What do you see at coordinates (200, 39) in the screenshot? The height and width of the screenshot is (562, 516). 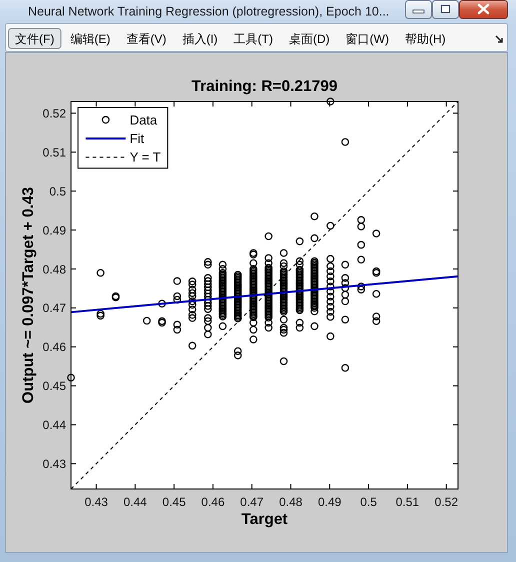 I see `text: 插入(I)` at bounding box center [200, 39].